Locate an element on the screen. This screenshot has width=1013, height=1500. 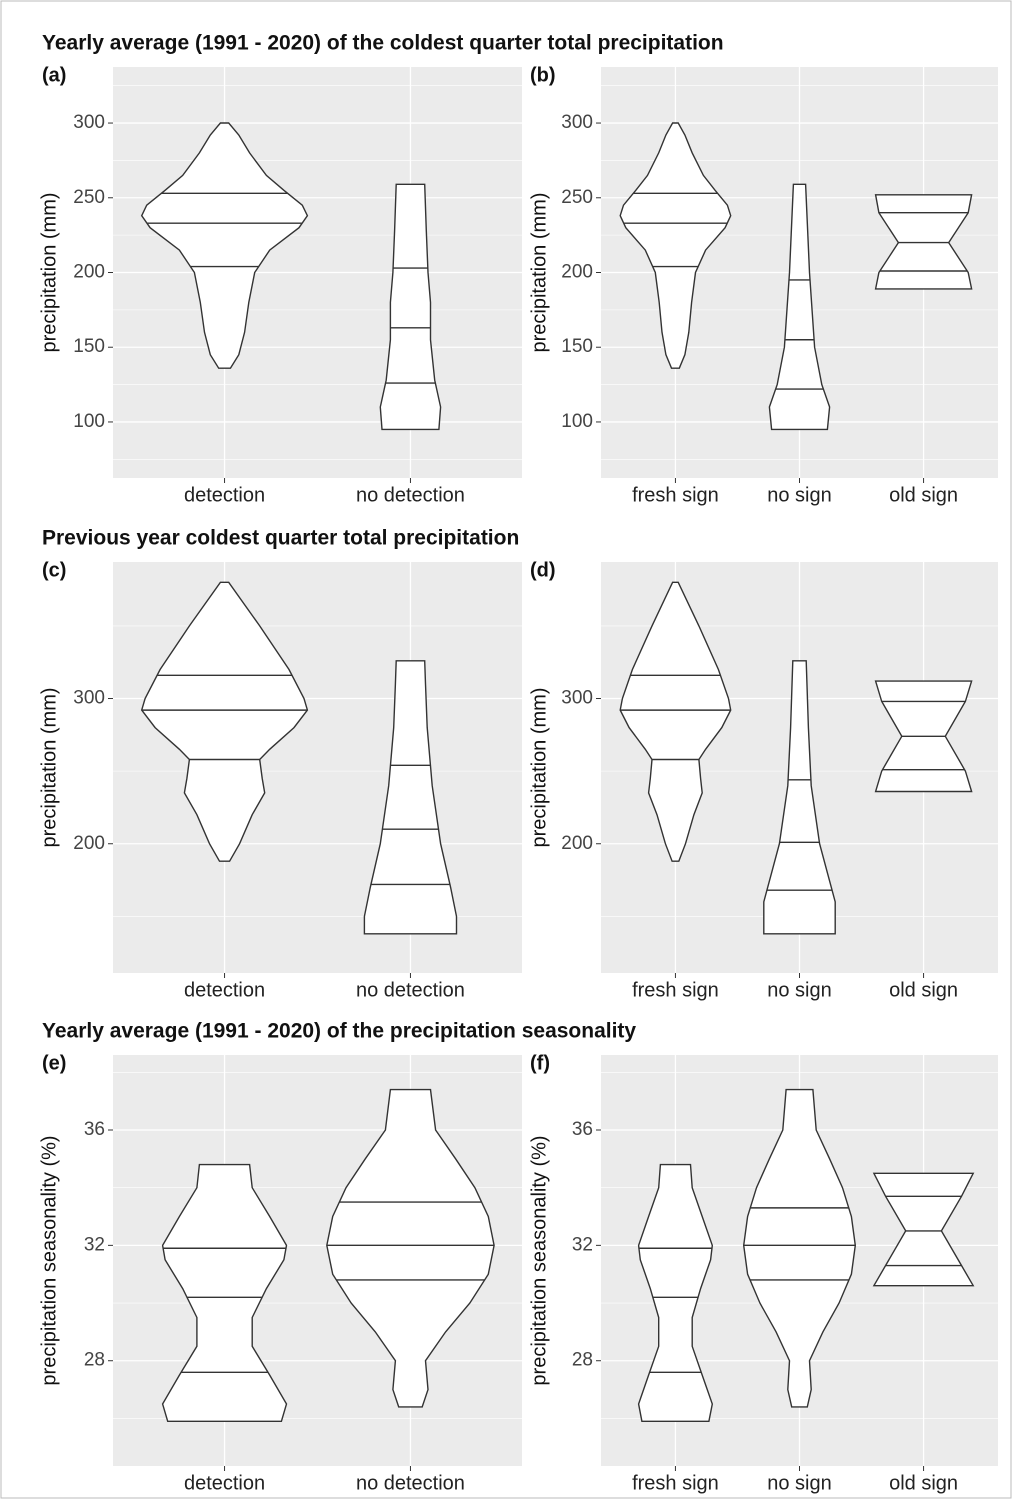
panel-label: (c) is located at coordinates (54, 570).